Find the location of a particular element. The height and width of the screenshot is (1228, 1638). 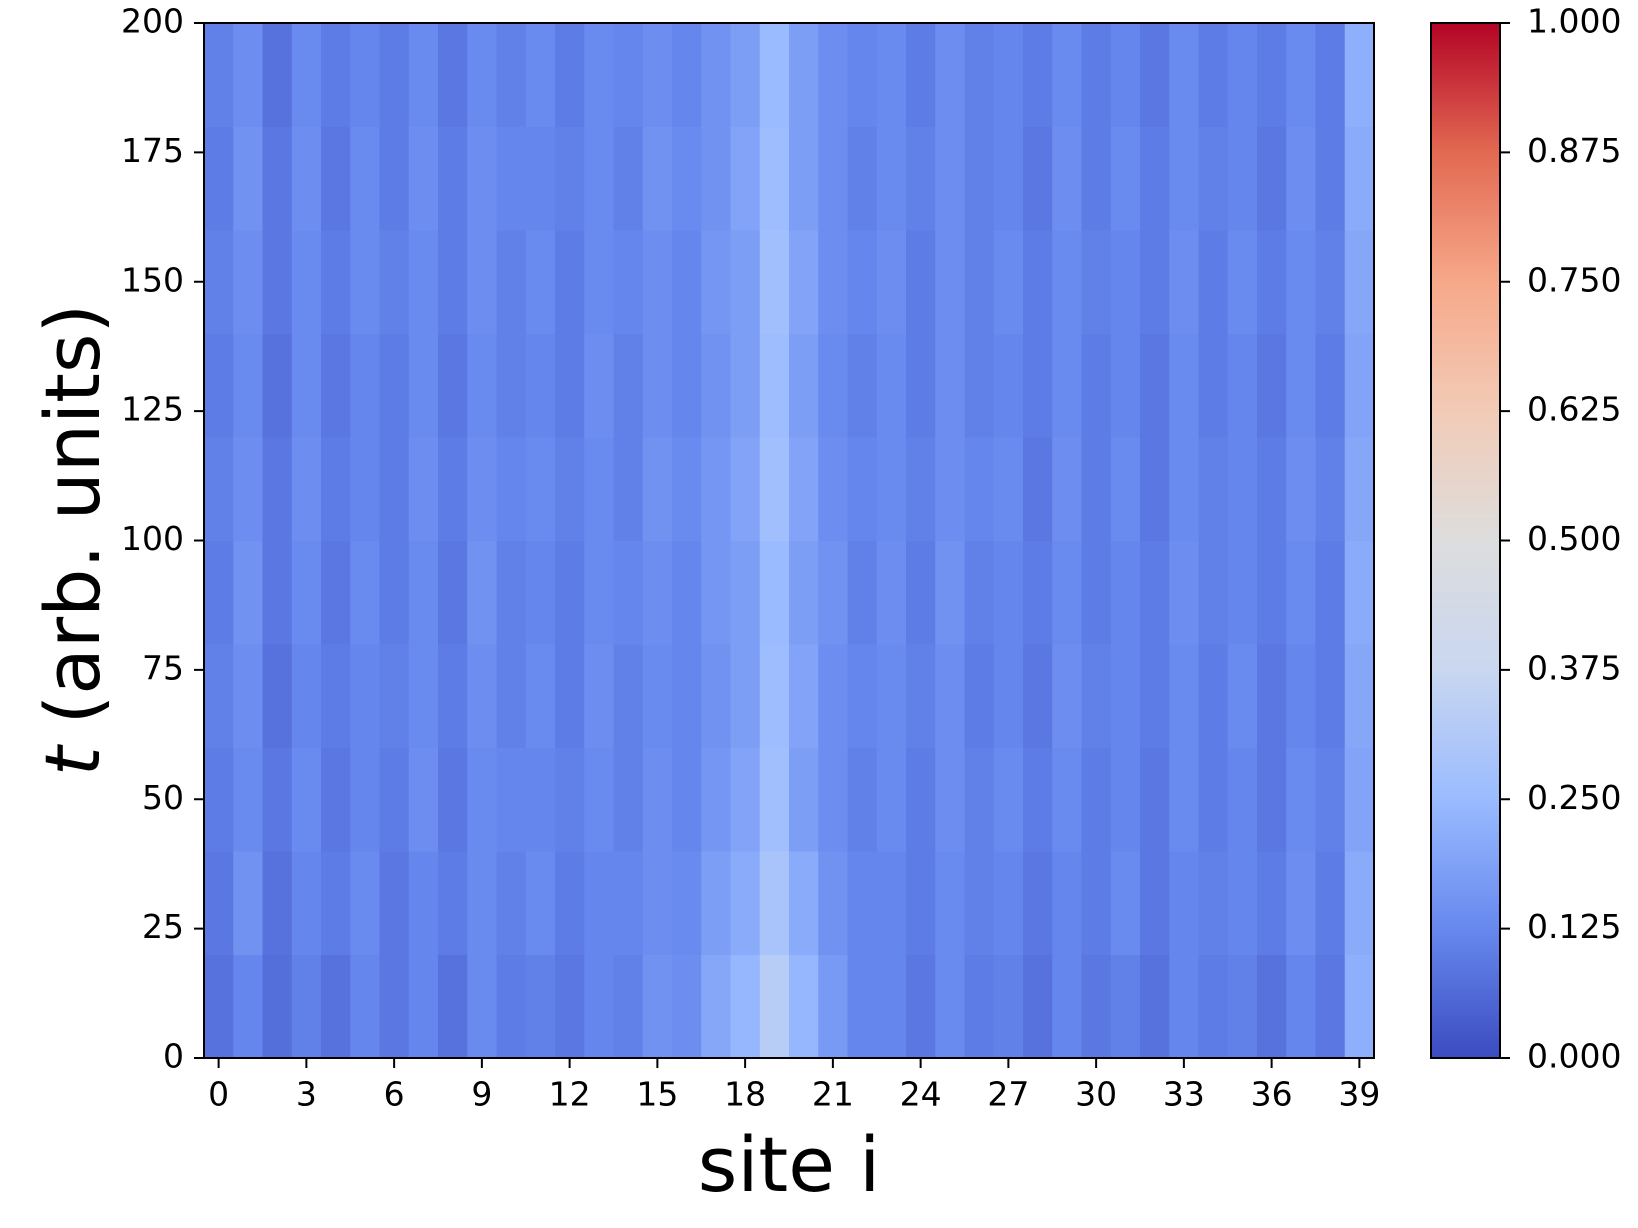

colorbar-tick-label: 1.000 is located at coordinates (1574, 21).